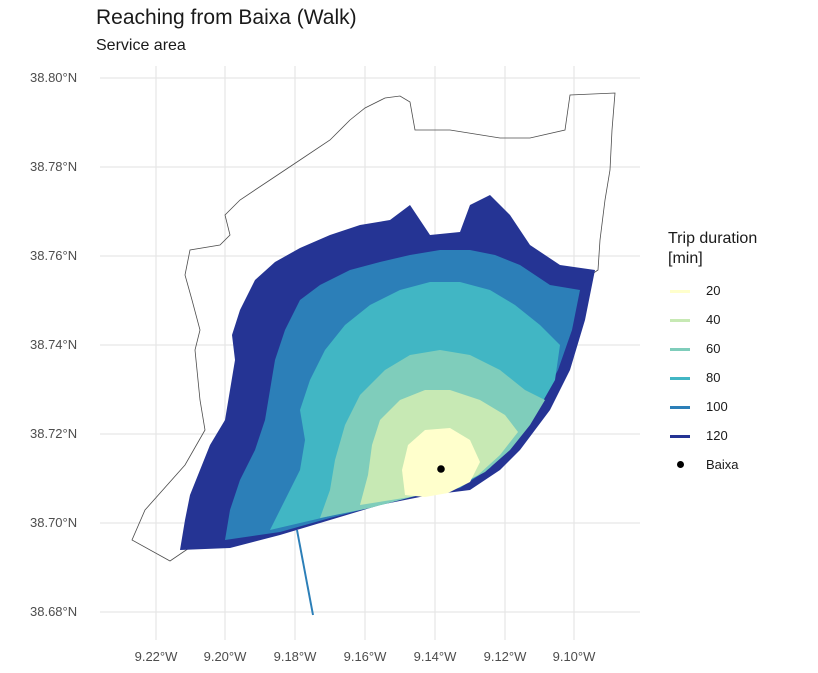  I want to click on legend-label: 20, so click(713, 290).